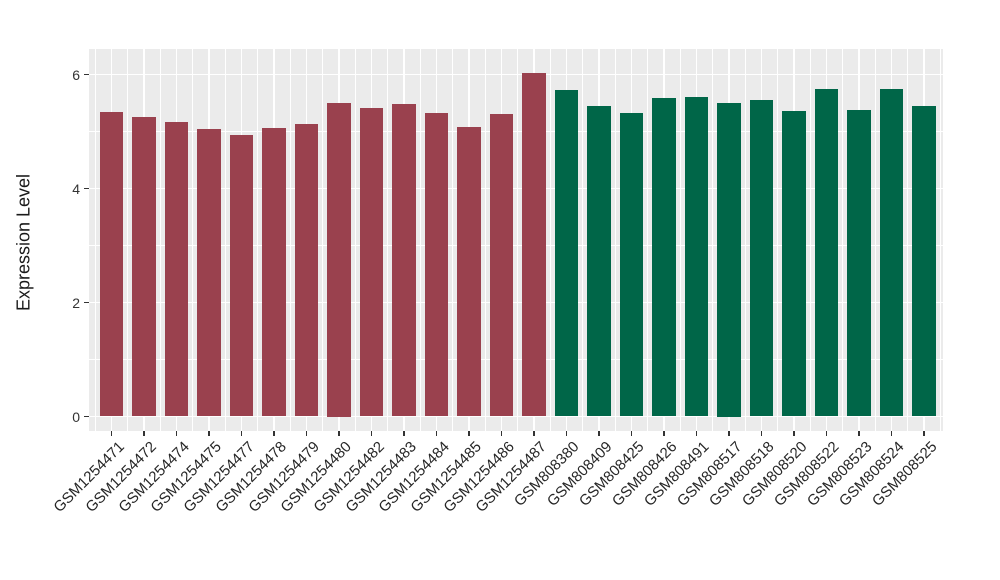 The image size is (1000, 580). I want to click on y-tick-label: 4, so click(76, 188).